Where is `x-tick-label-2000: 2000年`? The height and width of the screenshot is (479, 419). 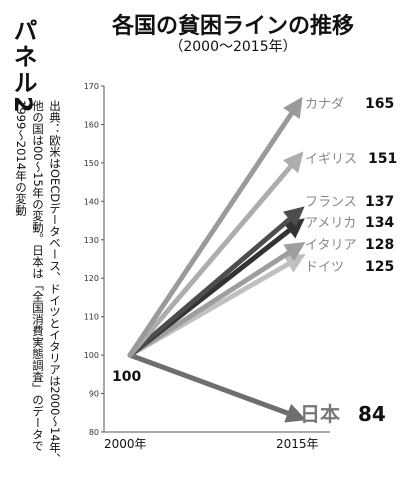 x-tick-label-2000: 2000年 is located at coordinates (125, 444).